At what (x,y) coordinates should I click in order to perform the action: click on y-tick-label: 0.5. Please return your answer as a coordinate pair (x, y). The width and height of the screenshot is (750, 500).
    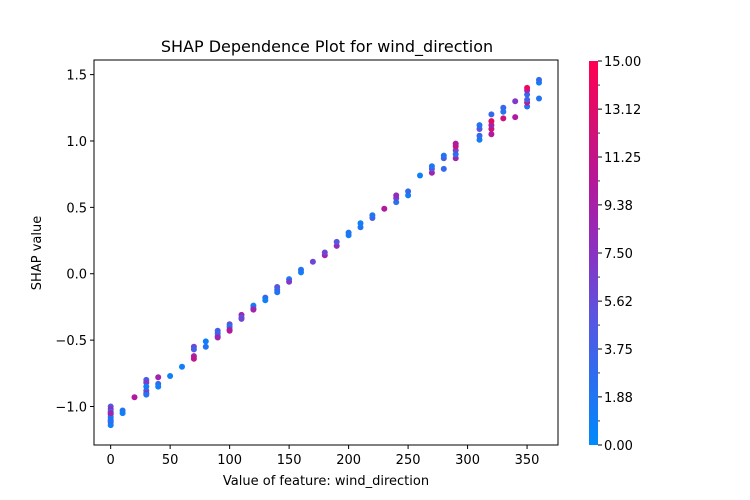
    Looking at the image, I should click on (76, 208).